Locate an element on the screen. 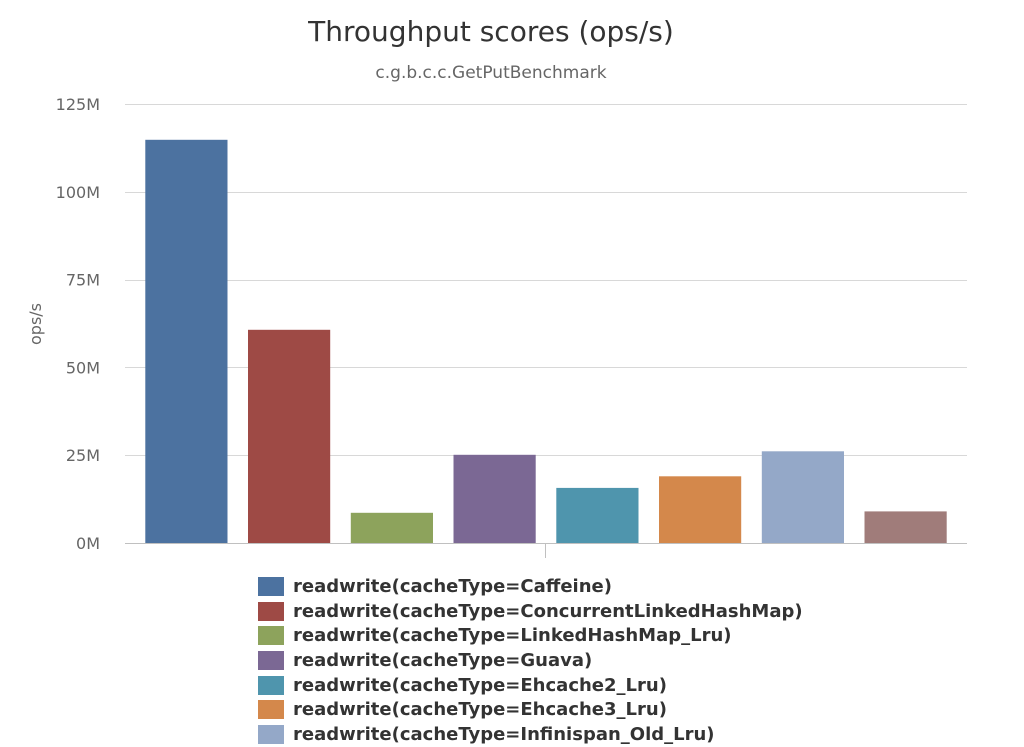 The width and height of the screenshot is (1024, 747). legend-item: readwrite(cacheType=LinkedHashMap_Lru) is located at coordinates (530, 635).